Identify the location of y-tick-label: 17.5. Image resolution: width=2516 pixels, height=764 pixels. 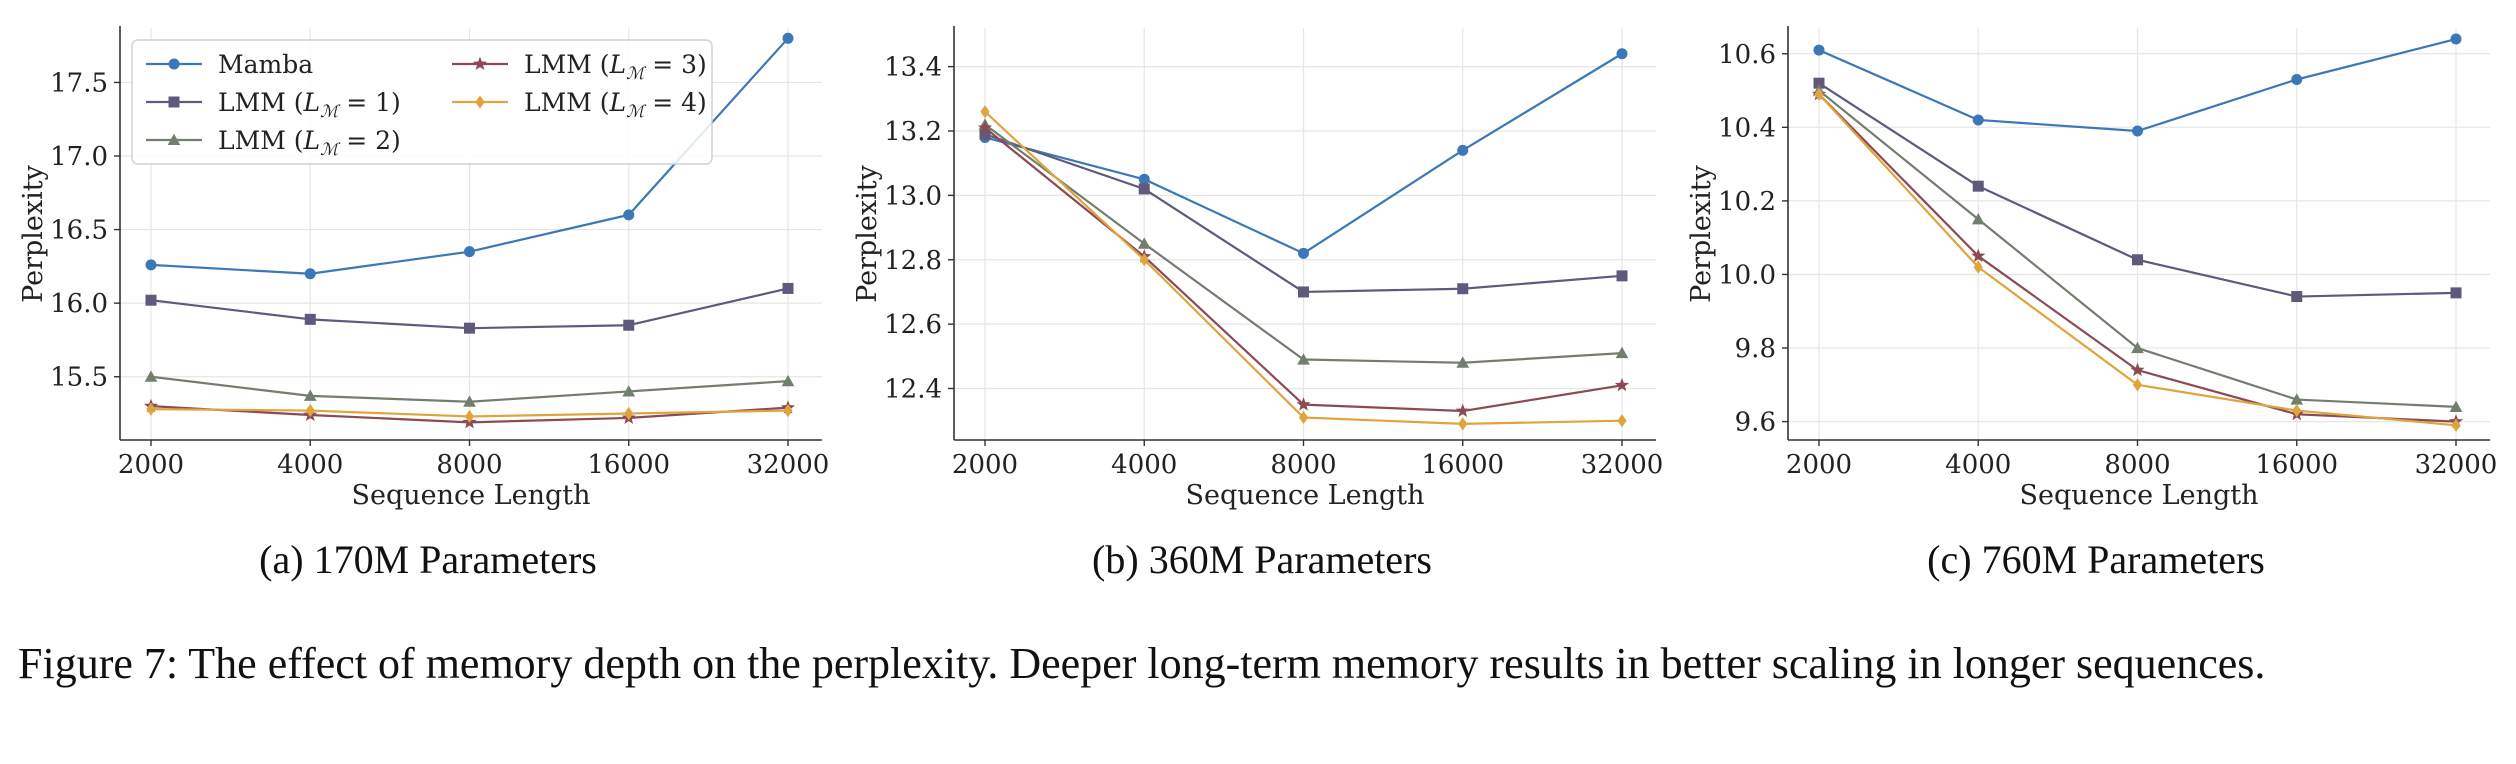
(79, 83).